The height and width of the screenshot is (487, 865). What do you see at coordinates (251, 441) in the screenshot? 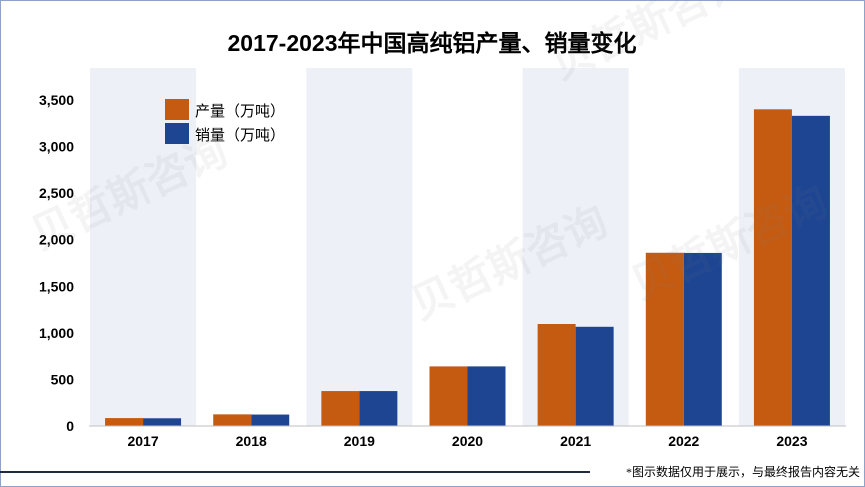
I see `x-tick-label: 2018` at bounding box center [251, 441].